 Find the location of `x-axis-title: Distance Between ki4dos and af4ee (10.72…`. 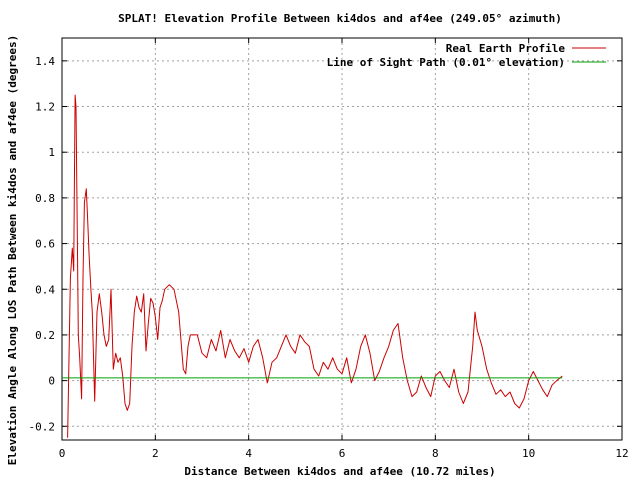

x-axis-title: Distance Between ki4dos and af4ee (10.72… is located at coordinates (339, 471).